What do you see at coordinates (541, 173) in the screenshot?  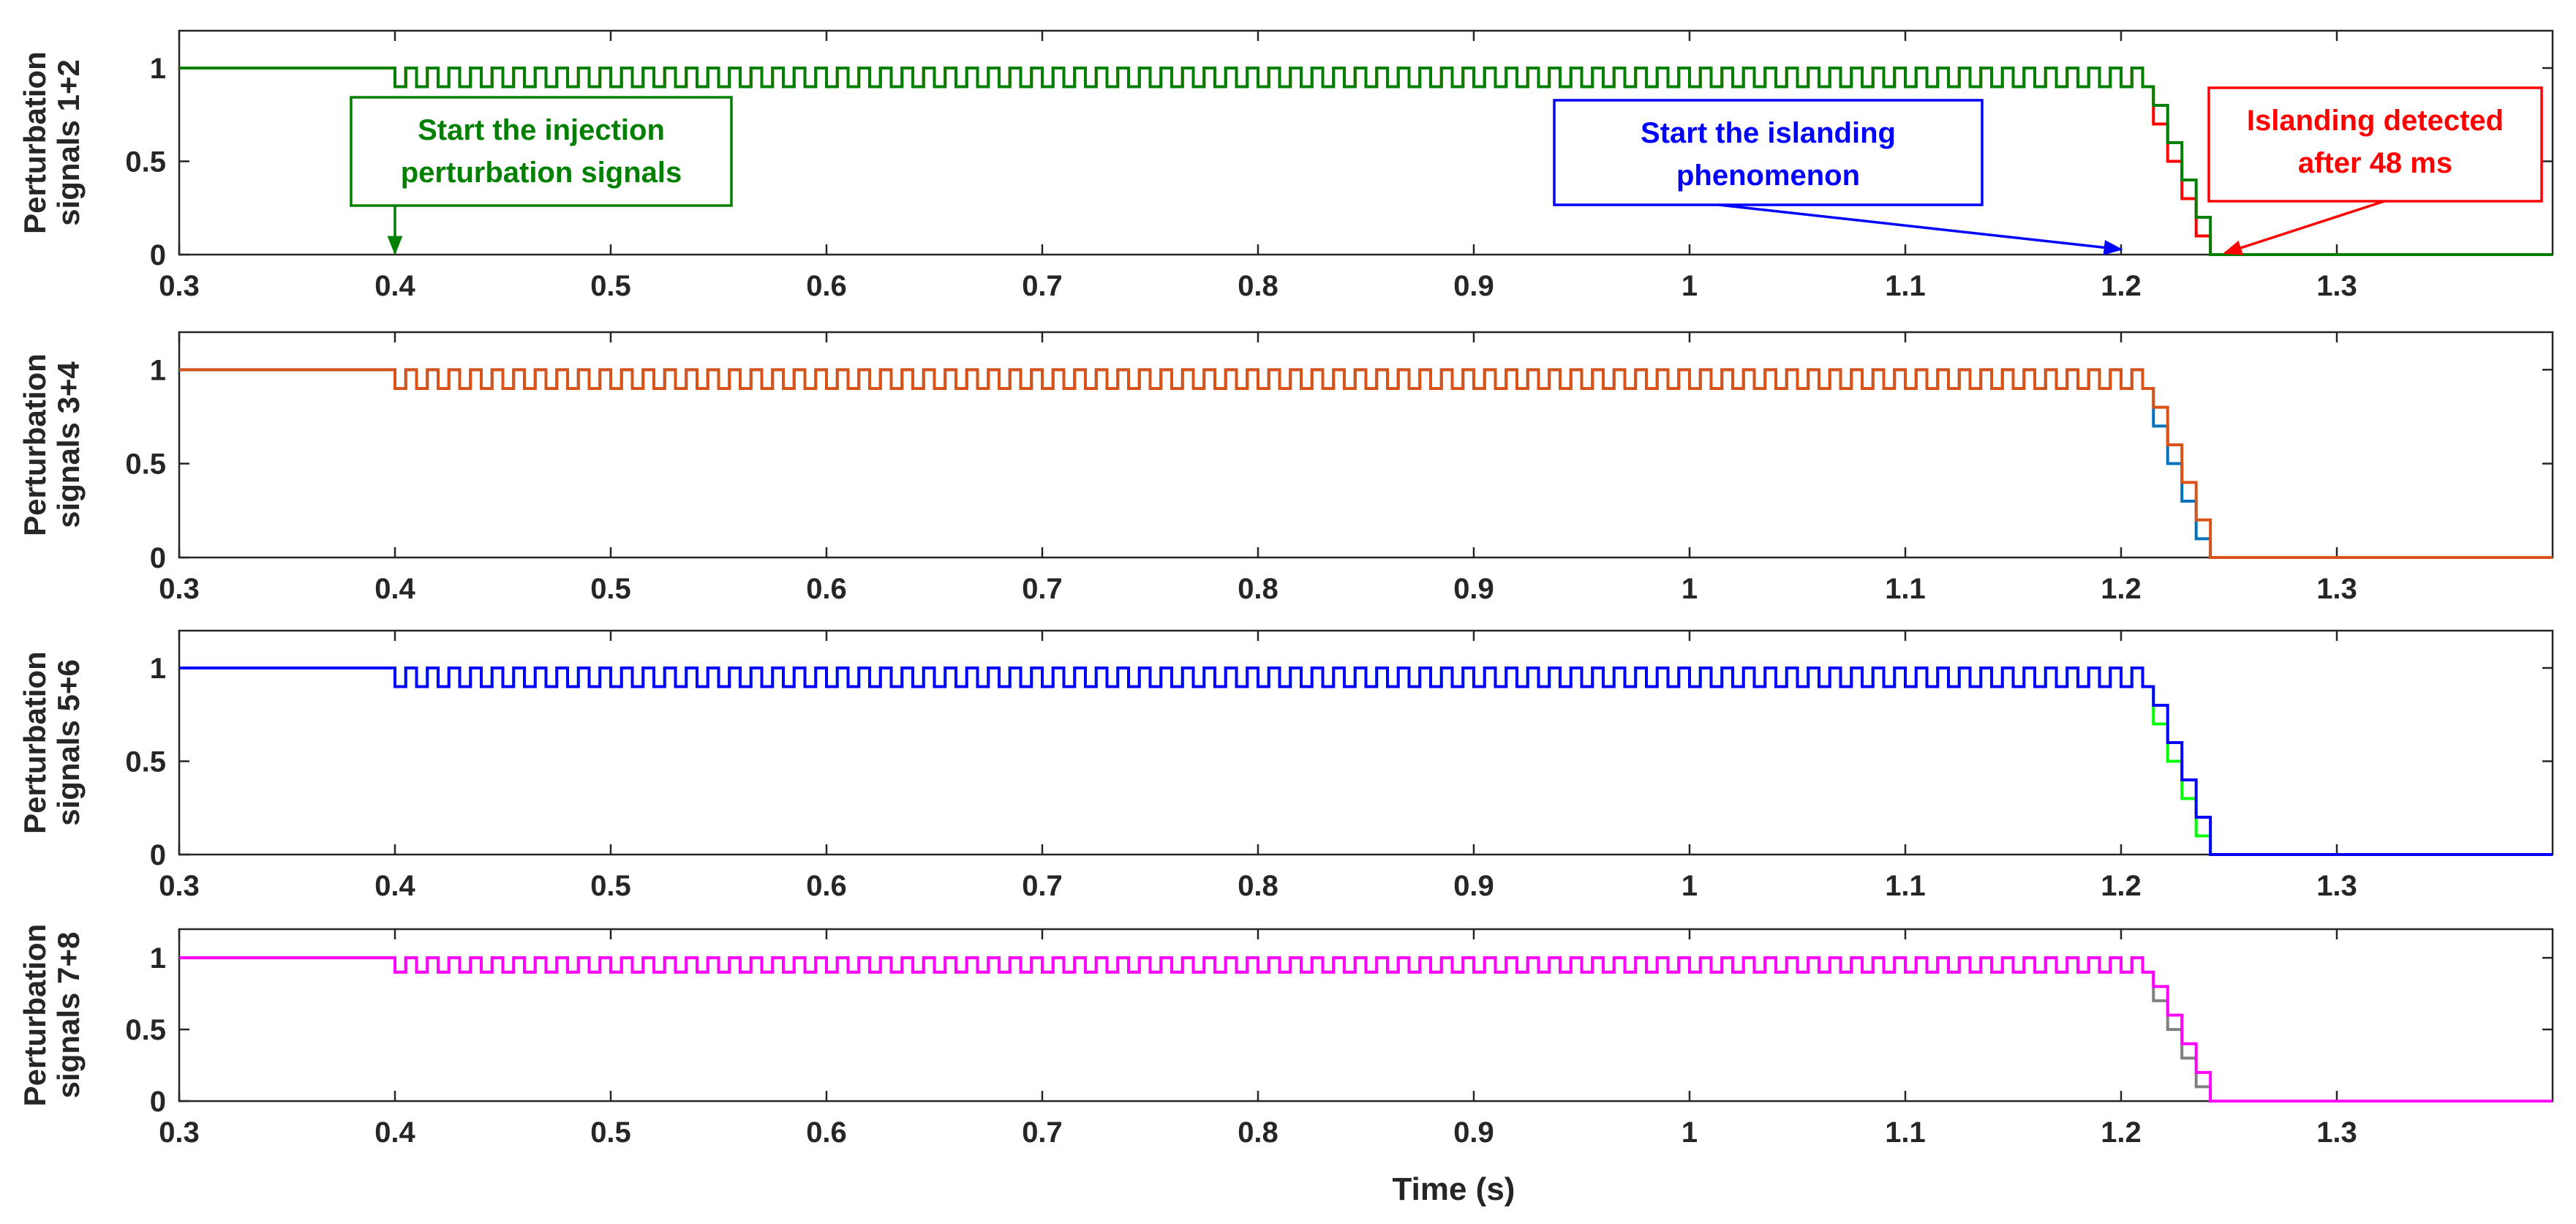 I see `annotation-text: perturbation signals` at bounding box center [541, 173].